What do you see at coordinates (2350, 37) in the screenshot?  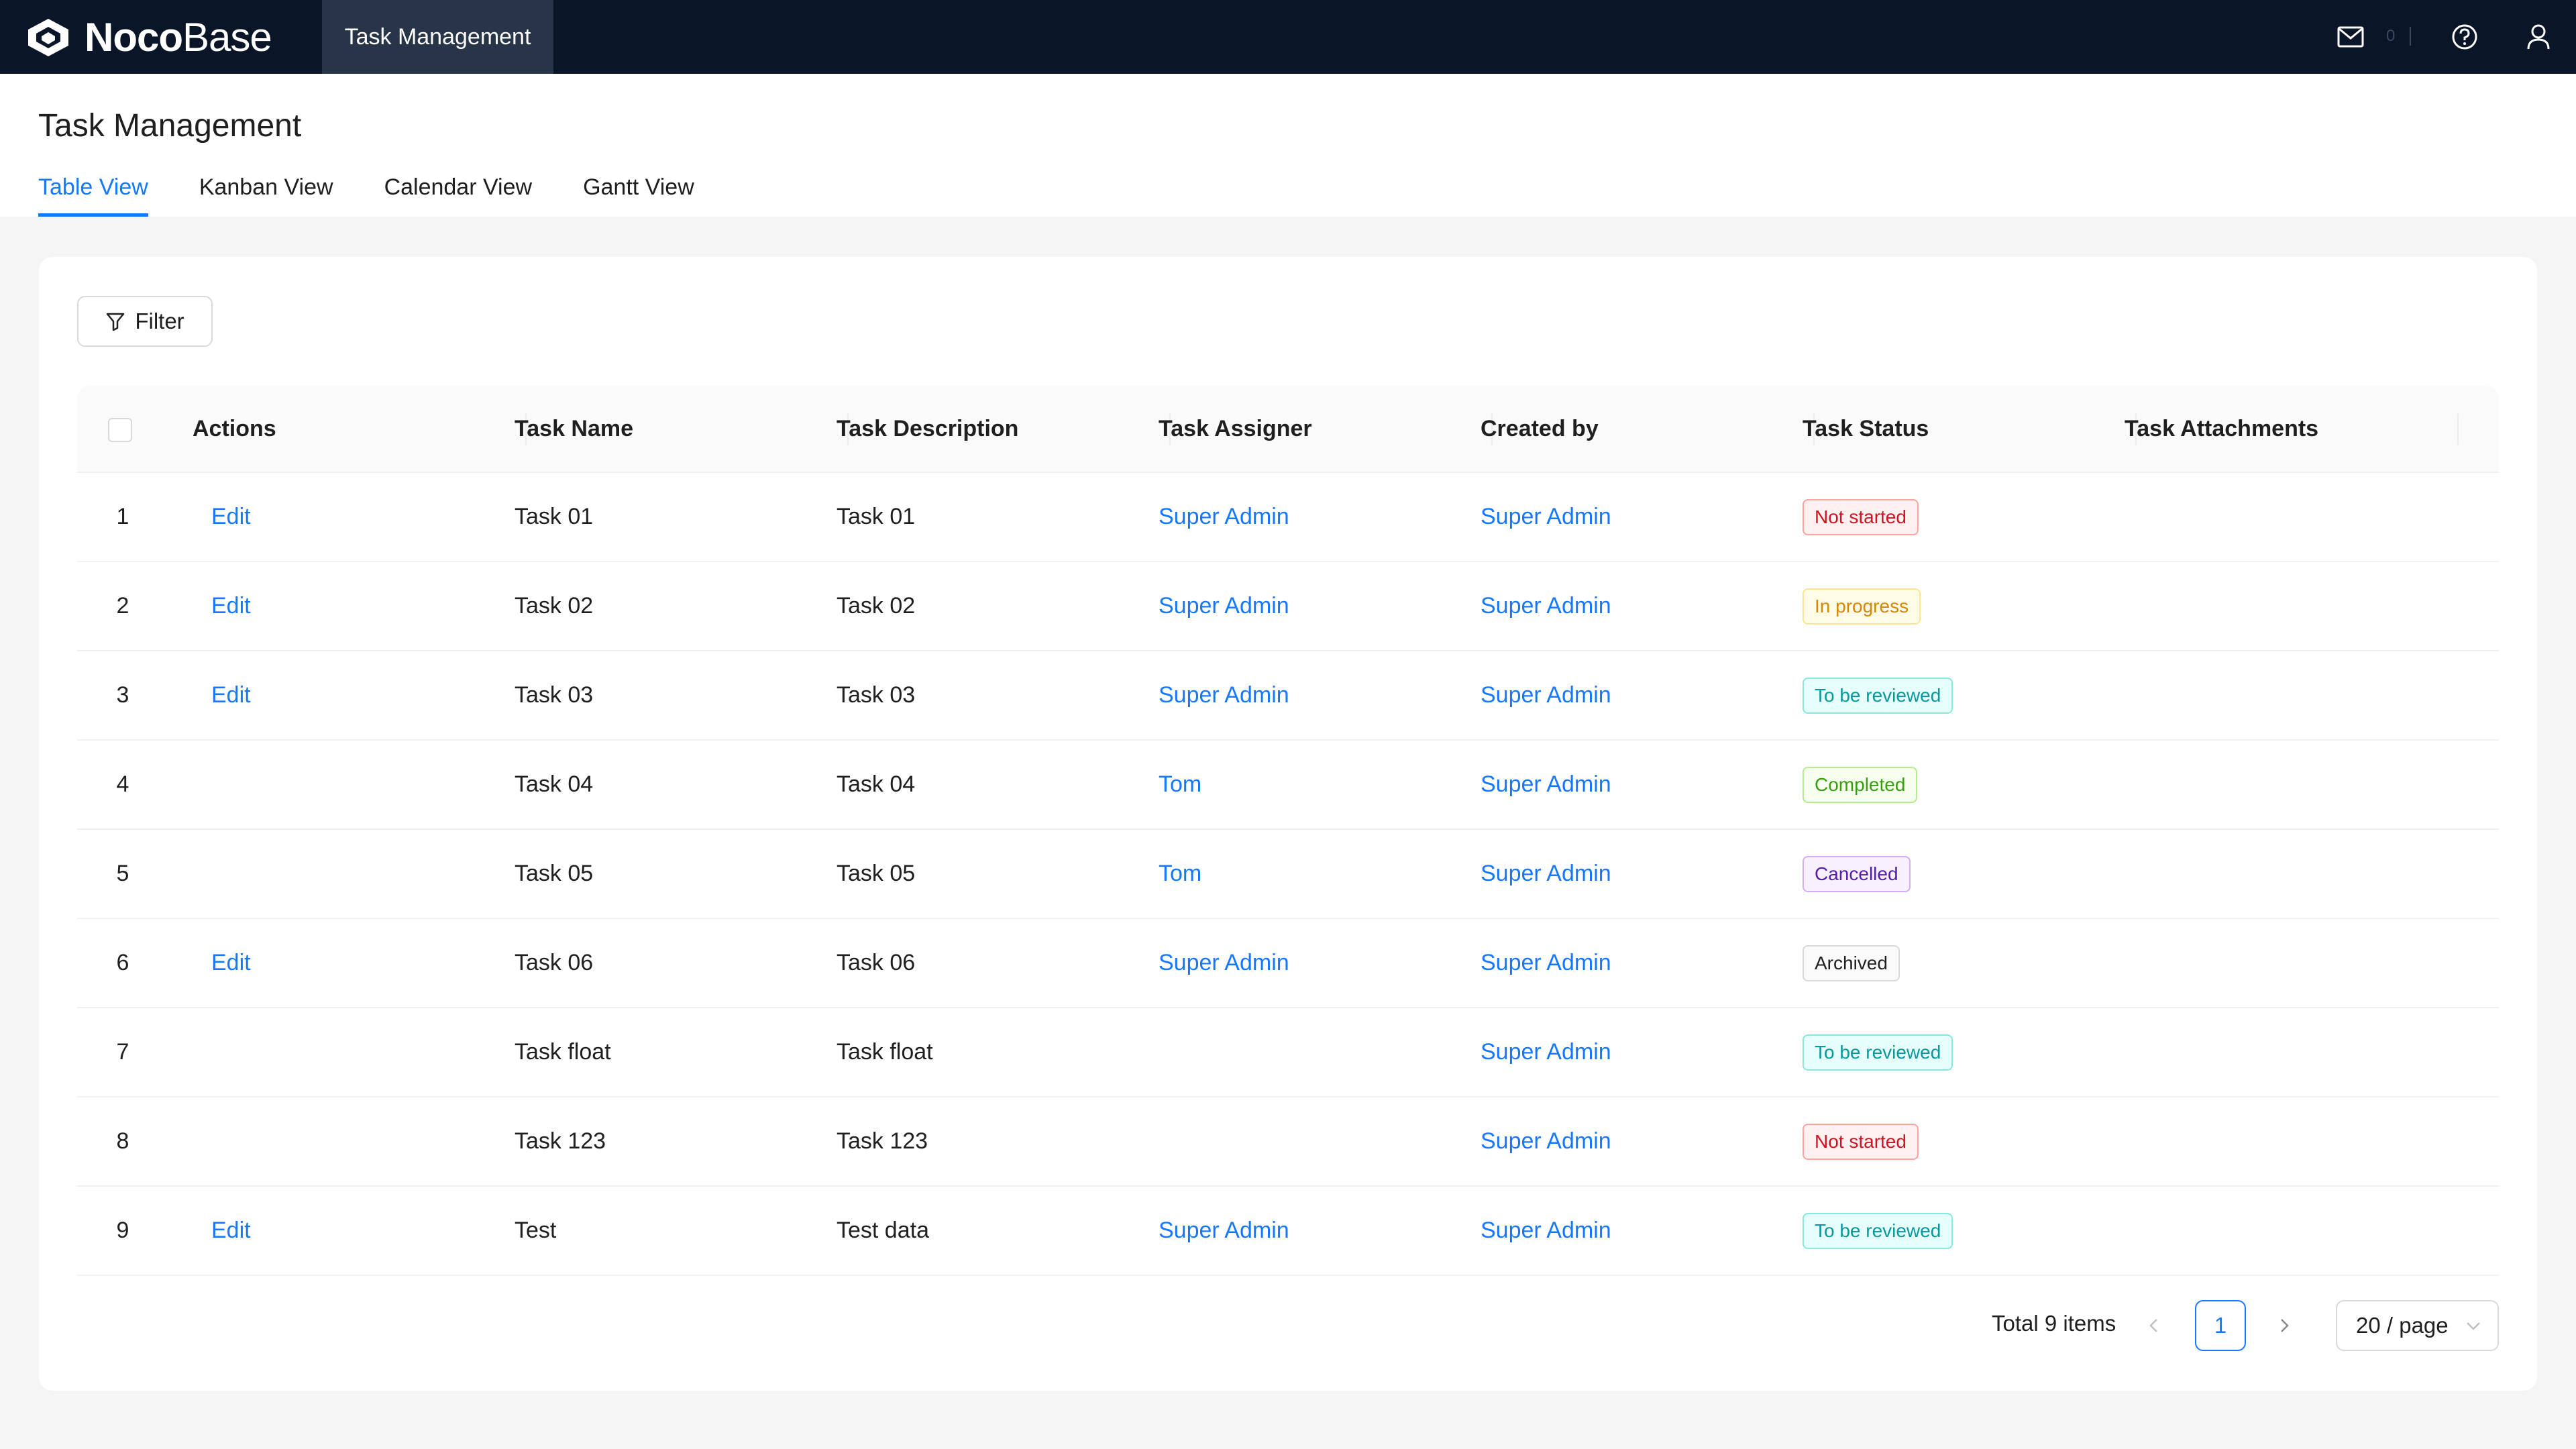 I see `mail-icon` at bounding box center [2350, 37].